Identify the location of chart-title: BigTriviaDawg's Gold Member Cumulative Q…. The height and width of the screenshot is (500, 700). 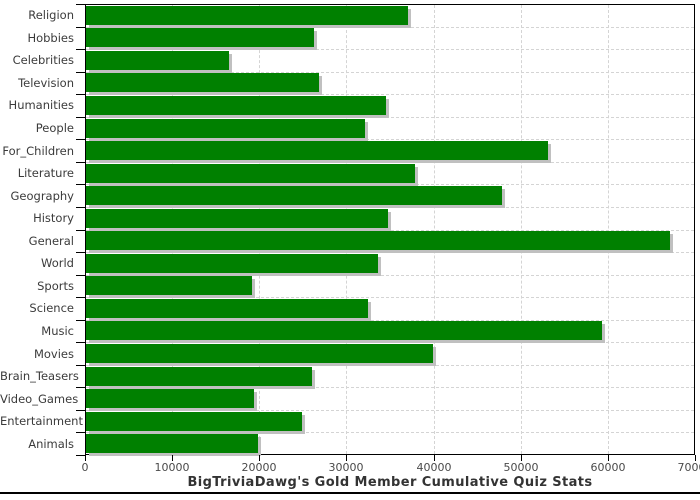
(390, 482).